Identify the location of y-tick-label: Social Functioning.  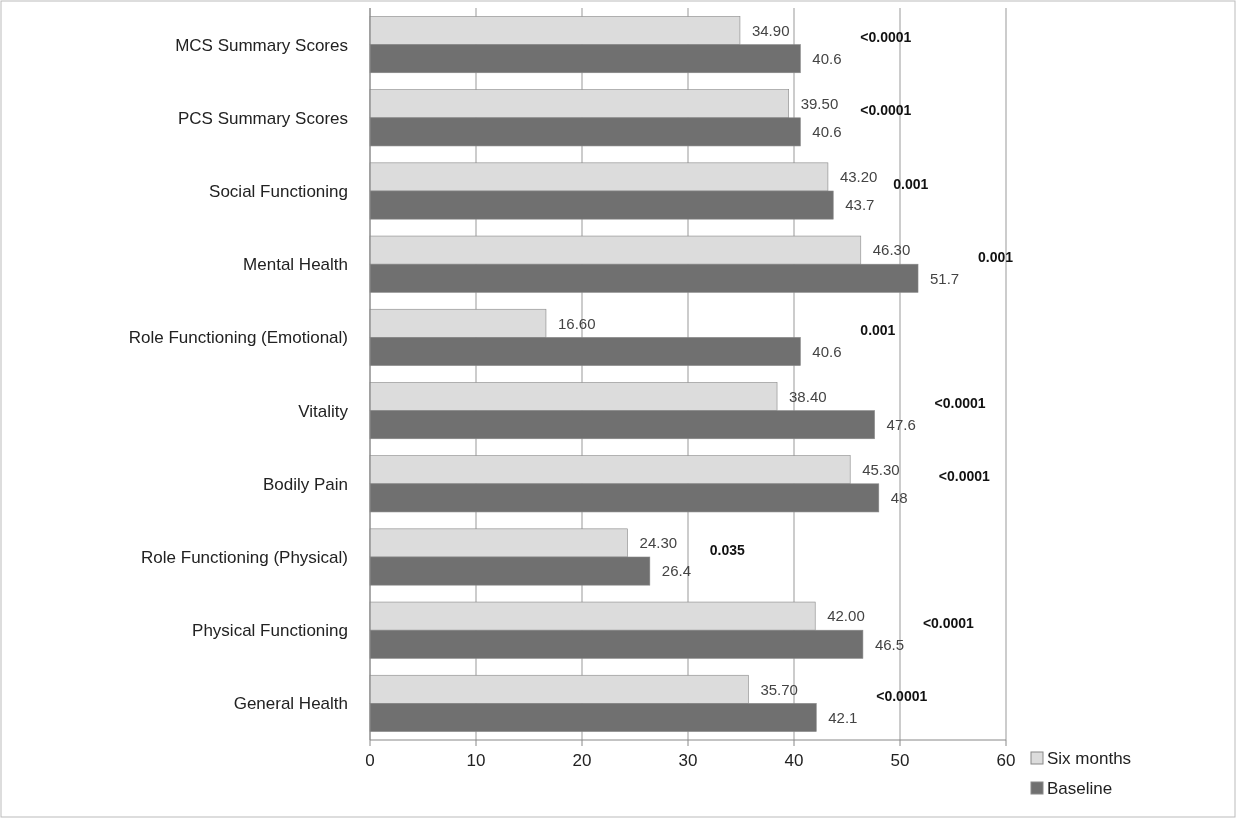
(278, 191).